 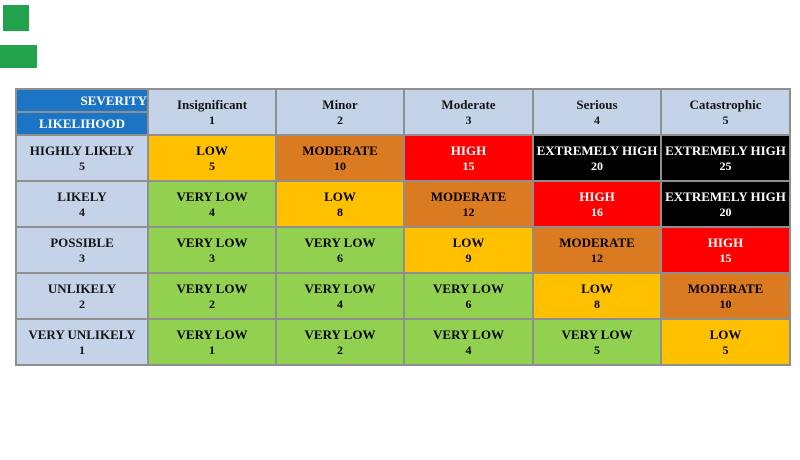 I want to click on risk-cell-very-low: VERY LOW 5, so click(x=597, y=342).